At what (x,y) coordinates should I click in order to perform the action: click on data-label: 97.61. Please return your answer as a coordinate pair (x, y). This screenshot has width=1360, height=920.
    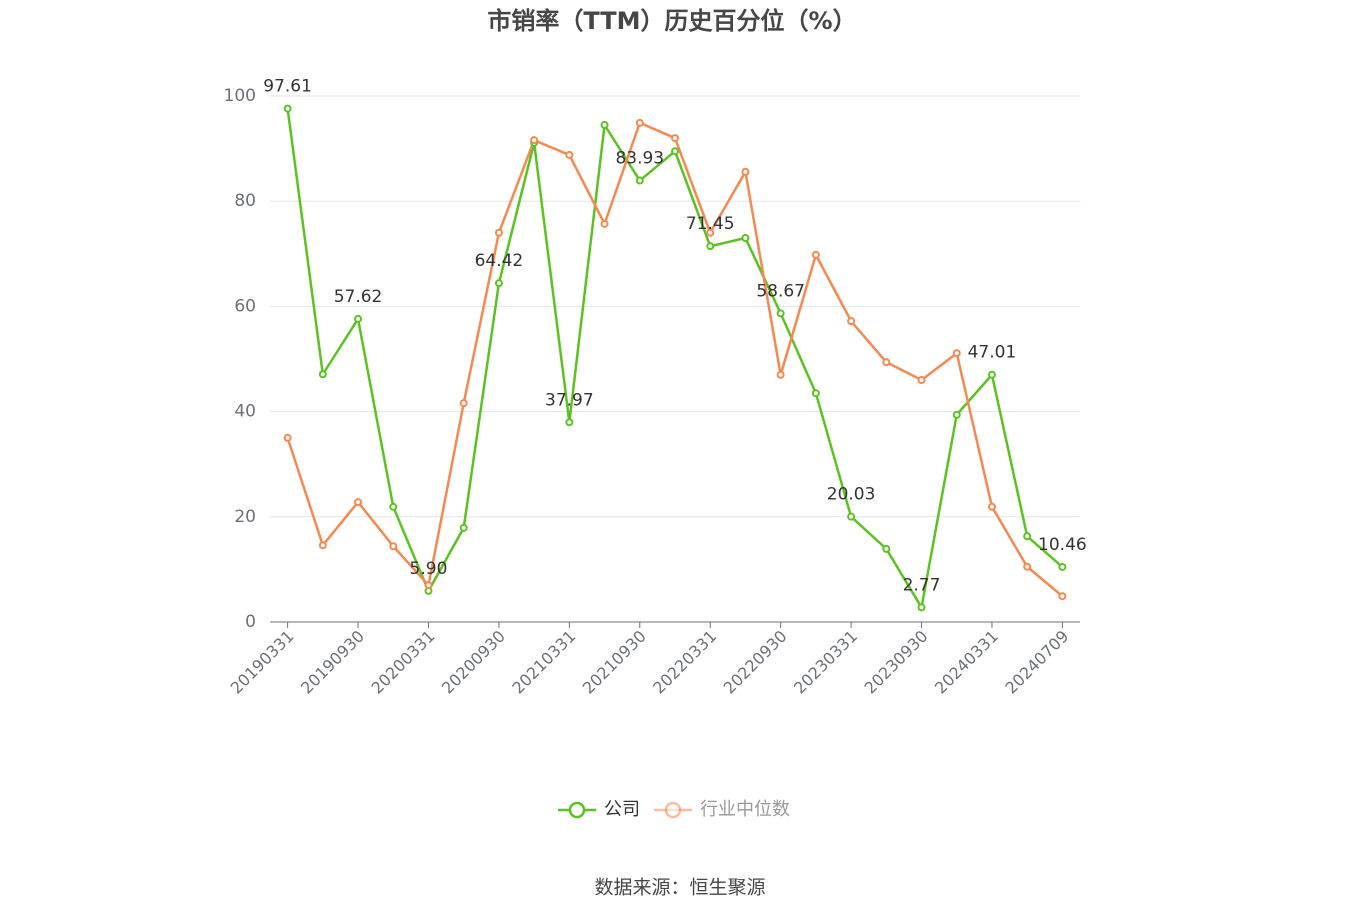
    Looking at the image, I should click on (287, 87).